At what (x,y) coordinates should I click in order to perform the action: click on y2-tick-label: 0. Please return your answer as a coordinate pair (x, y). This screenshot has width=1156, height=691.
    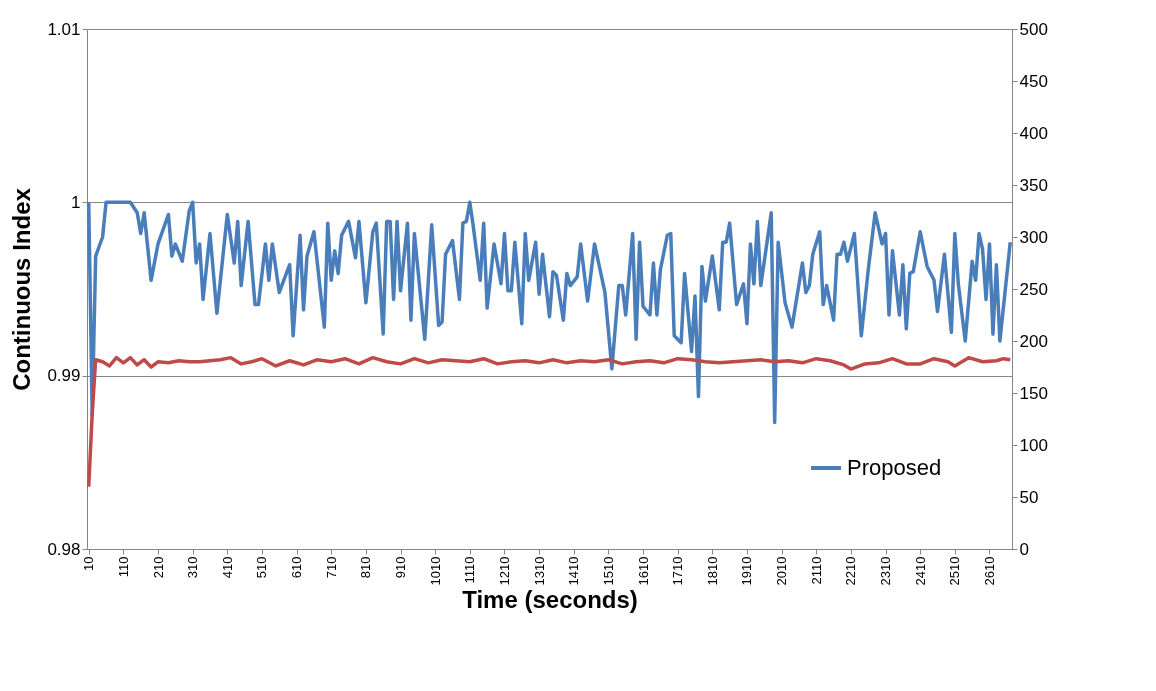
    Looking at the image, I should click on (1024, 549).